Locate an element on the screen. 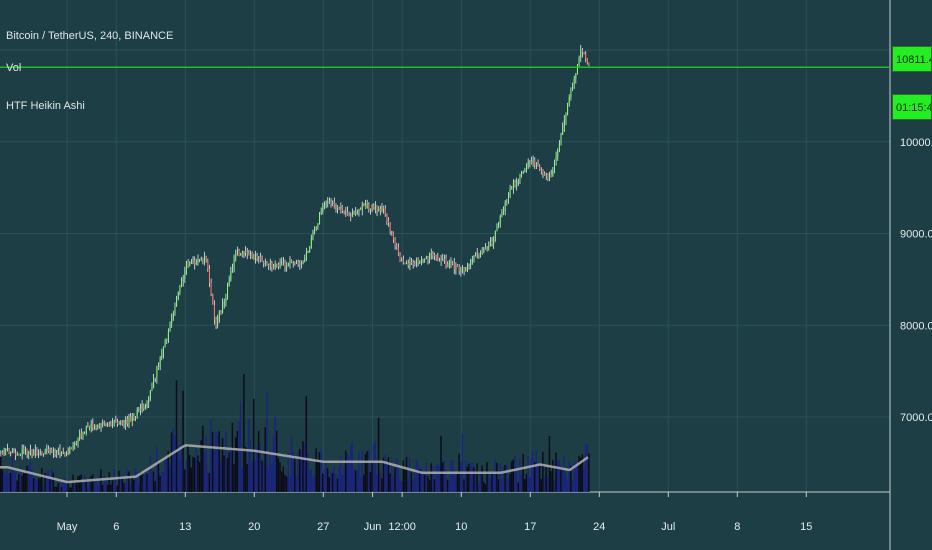  y-tick-label: 8000.00 is located at coordinates (916, 326).